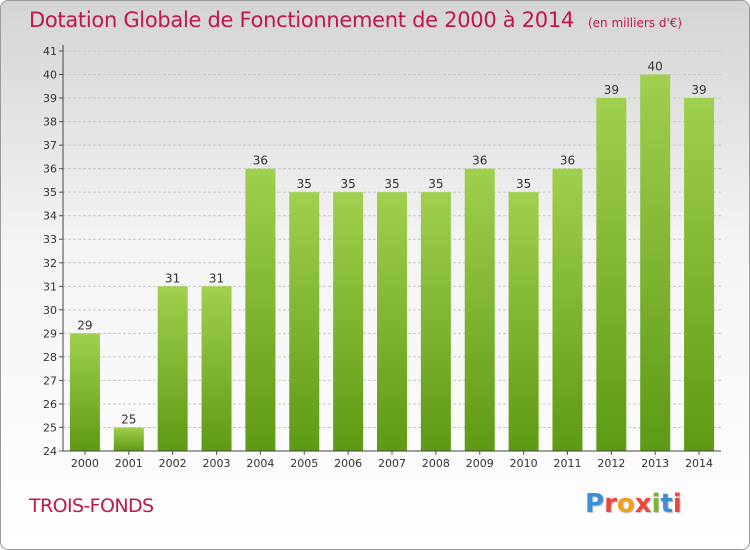 The image size is (750, 550). What do you see at coordinates (260, 463) in the screenshot?
I see `x-tick-label: 2004` at bounding box center [260, 463].